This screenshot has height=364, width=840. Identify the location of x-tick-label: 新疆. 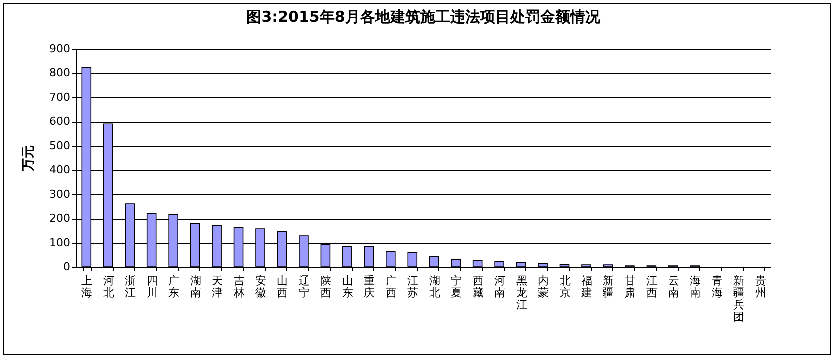
(608, 287).